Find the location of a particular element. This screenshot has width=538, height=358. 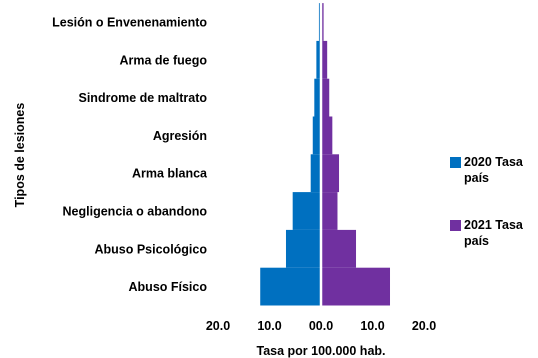

category-label: Lesión o Envenenamiento is located at coordinates (129, 23).